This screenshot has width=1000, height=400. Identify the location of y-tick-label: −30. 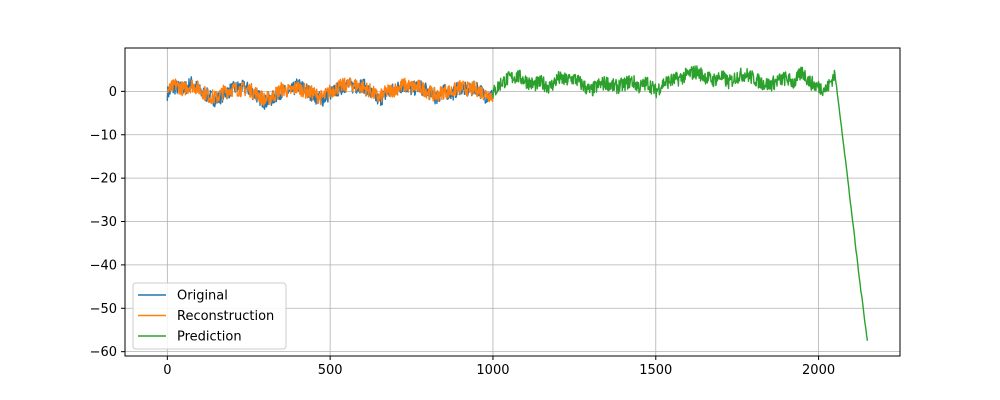
(103, 222).